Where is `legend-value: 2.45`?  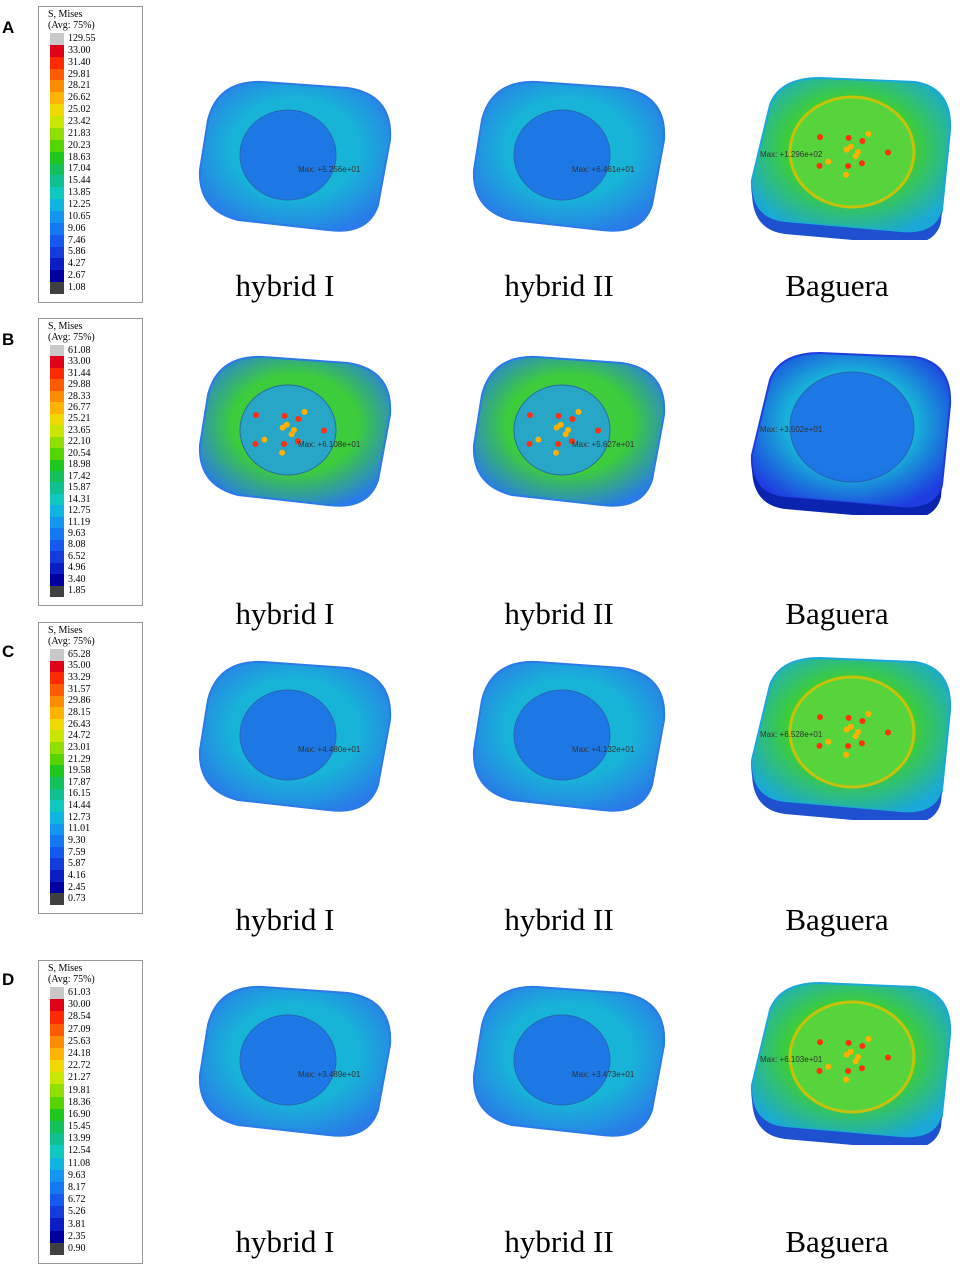
legend-value: 2.45 is located at coordinates (77, 887).